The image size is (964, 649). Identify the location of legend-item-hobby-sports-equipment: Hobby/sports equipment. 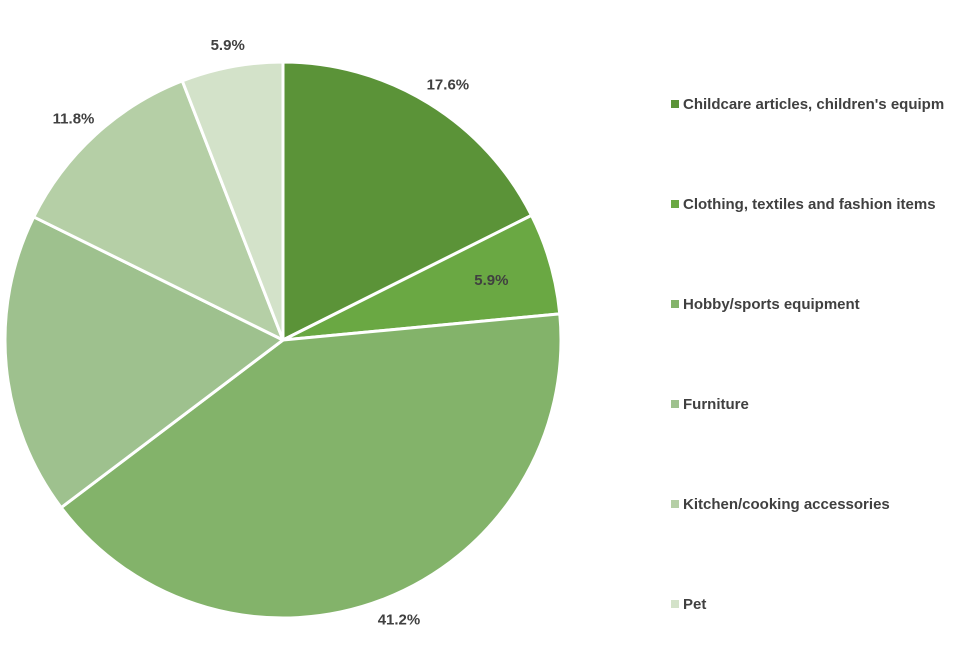
(765, 304).